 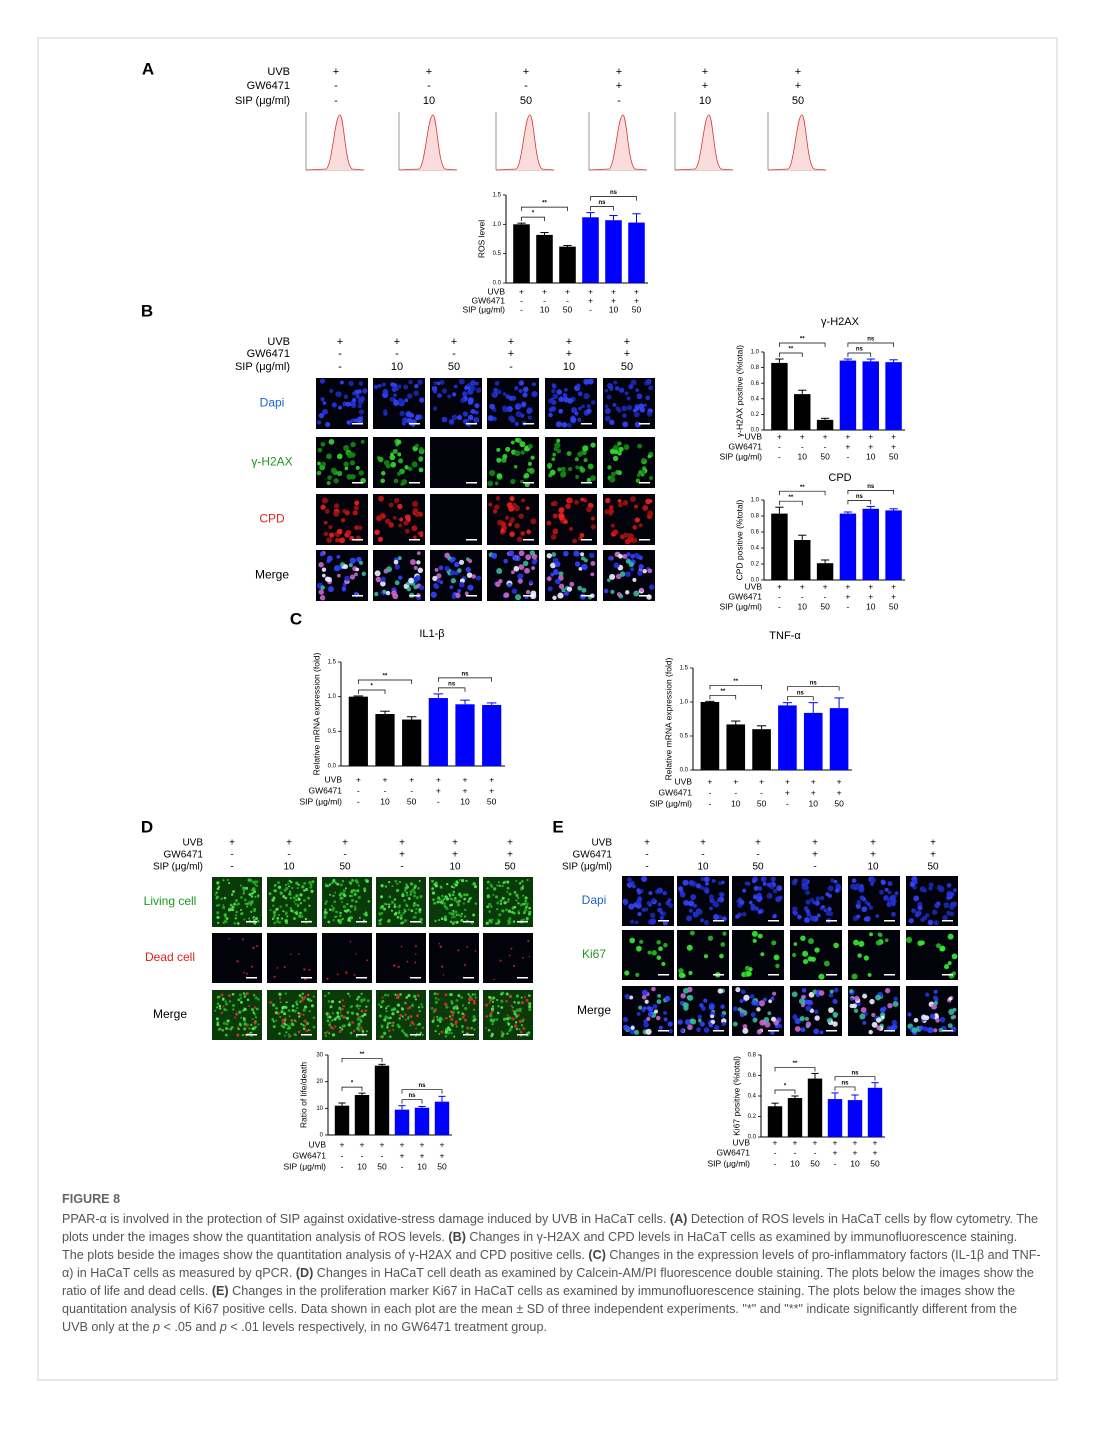 What do you see at coordinates (513, 462) in the screenshot?
I see `micrograph` at bounding box center [513, 462].